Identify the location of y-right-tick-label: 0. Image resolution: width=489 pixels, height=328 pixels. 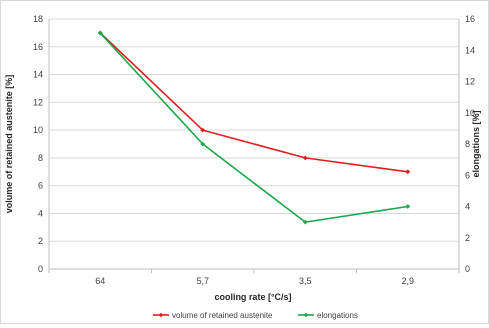
(467, 269).